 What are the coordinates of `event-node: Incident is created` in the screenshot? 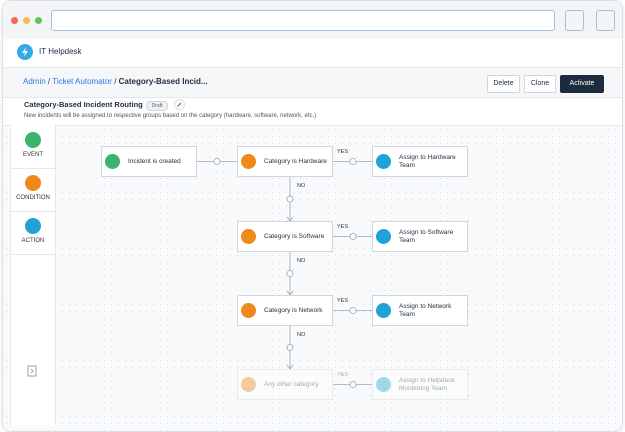 It's located at (149, 161).